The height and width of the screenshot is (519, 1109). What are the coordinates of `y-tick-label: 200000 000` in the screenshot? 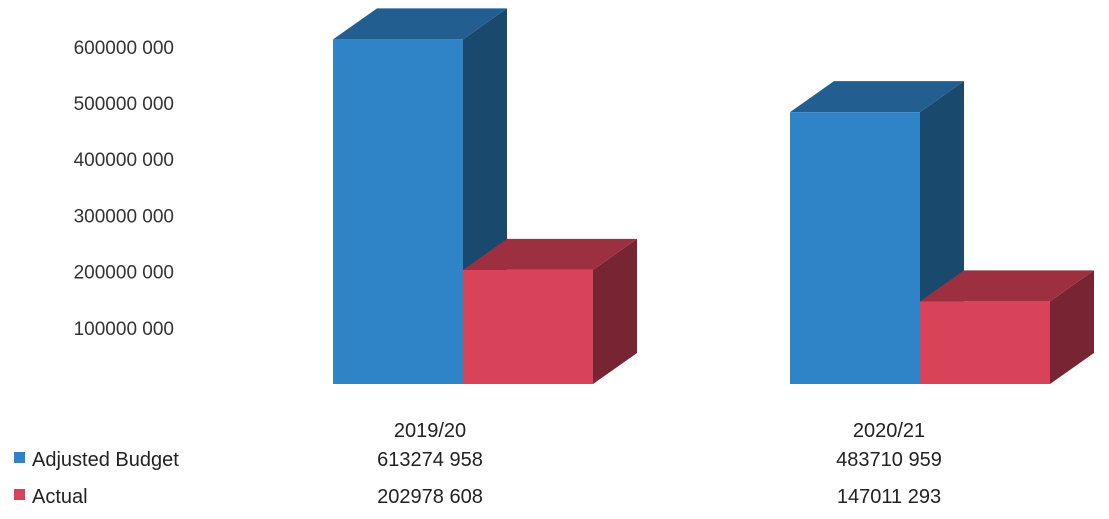 It's located at (124, 273).